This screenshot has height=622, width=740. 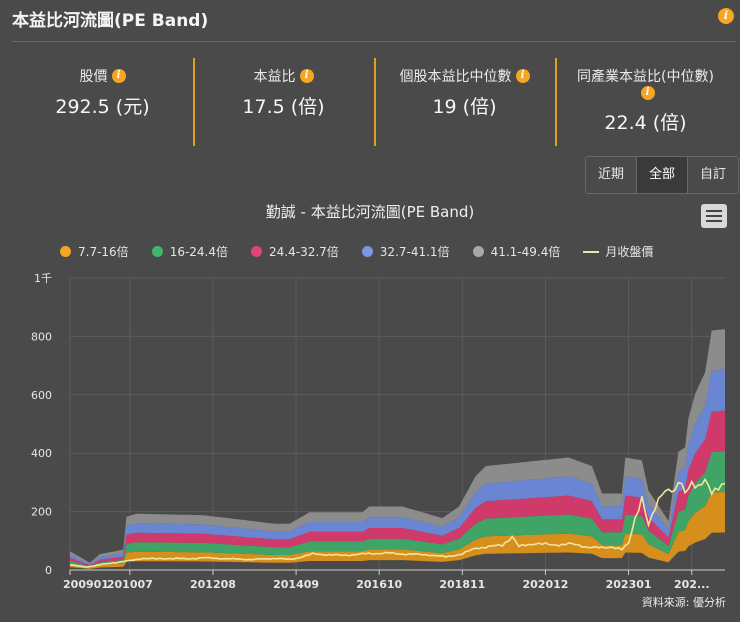 What do you see at coordinates (296, 584) in the screenshot?
I see `x-tick-label: 201409` at bounding box center [296, 584].